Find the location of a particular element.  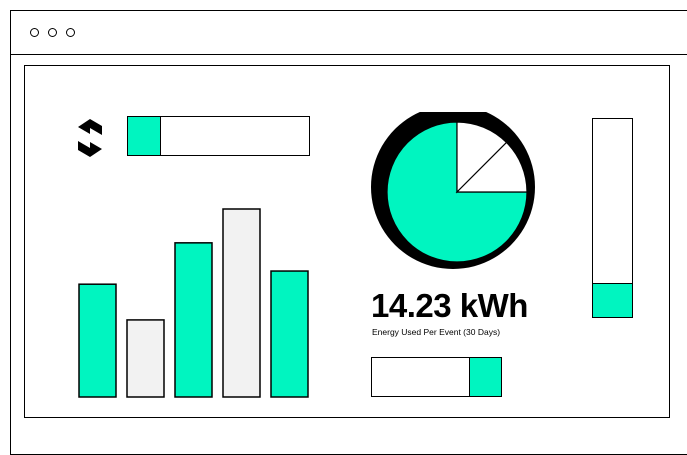

brand-logo-icon is located at coordinates (90, 138).